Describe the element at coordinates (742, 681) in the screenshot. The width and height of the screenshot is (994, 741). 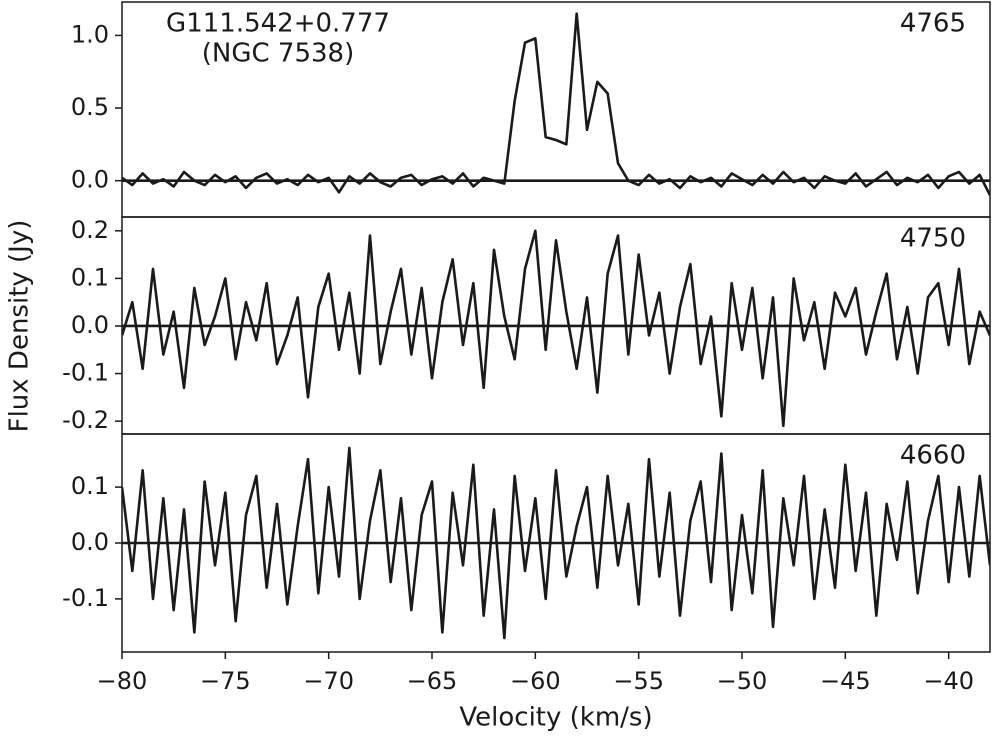
I see `x-tick-label: −50` at that location.